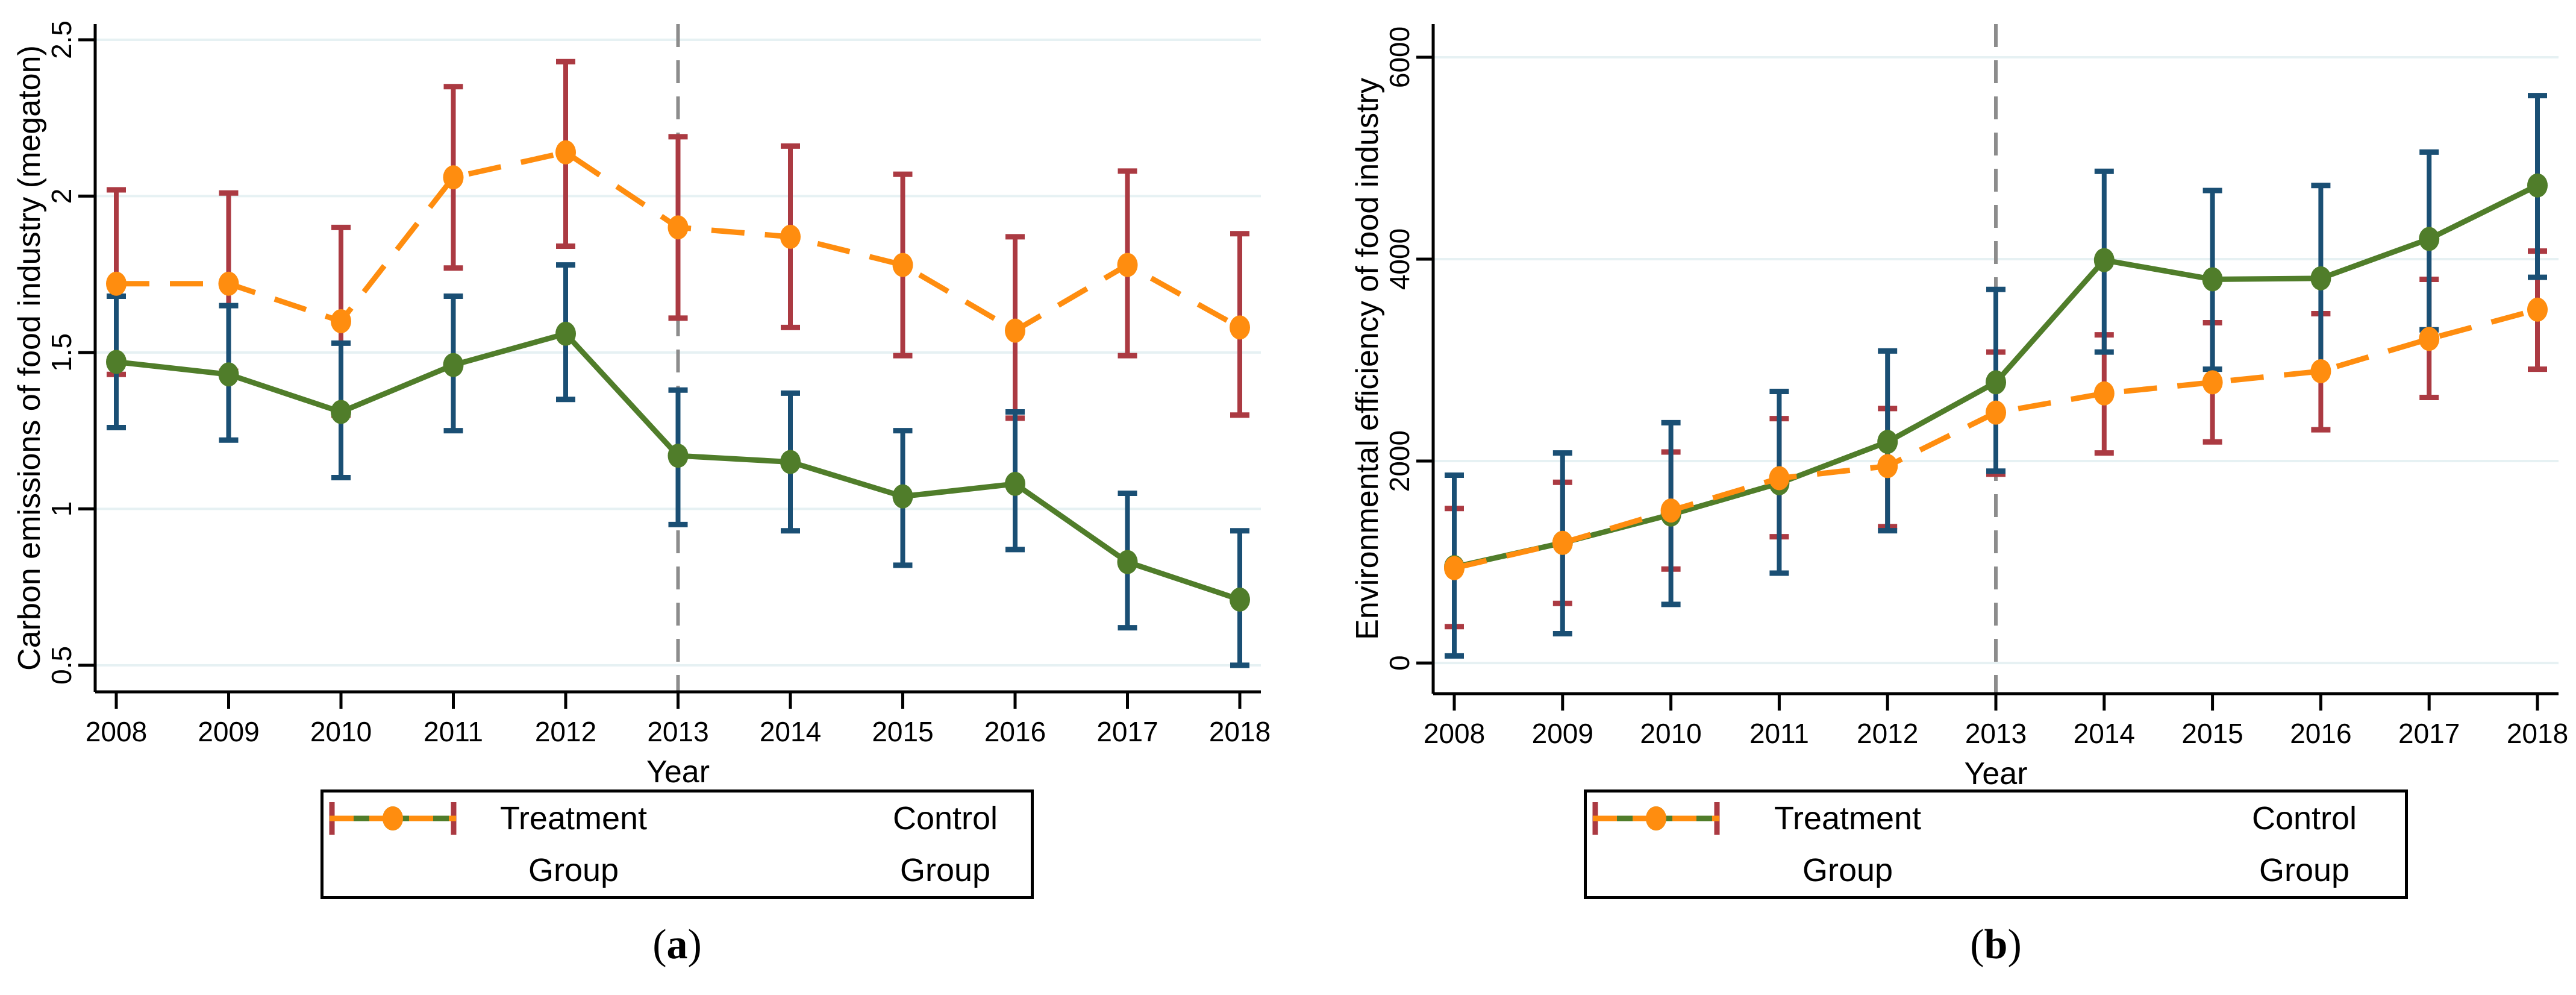  Describe the element at coordinates (1127, 732) in the screenshot. I see `panel-a-x-tick-label: 2017` at that location.